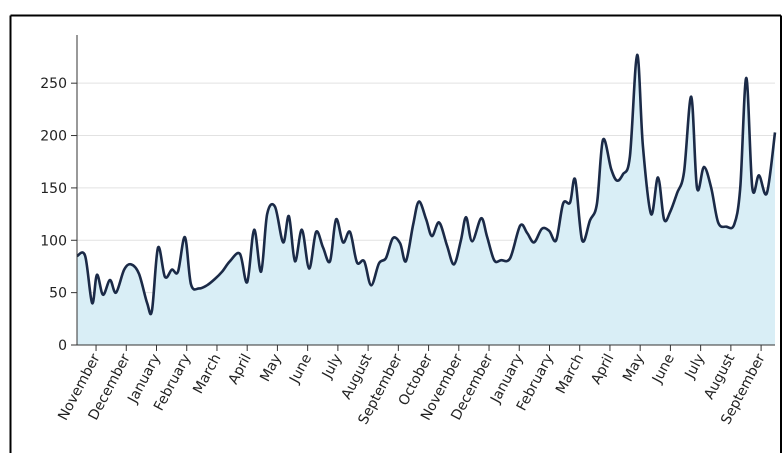 Image resolution: width=782 pixels, height=457 pixels. What do you see at coordinates (53, 84) in the screenshot?
I see `y-tick-label: 250` at bounding box center [53, 84].